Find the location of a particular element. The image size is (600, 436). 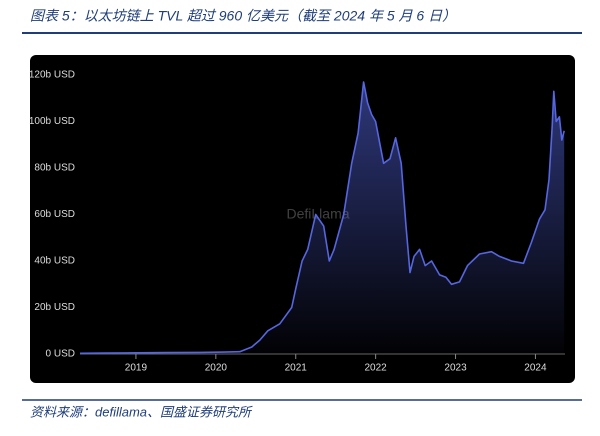

y-tick-label: 0 USD is located at coordinates (60, 354).